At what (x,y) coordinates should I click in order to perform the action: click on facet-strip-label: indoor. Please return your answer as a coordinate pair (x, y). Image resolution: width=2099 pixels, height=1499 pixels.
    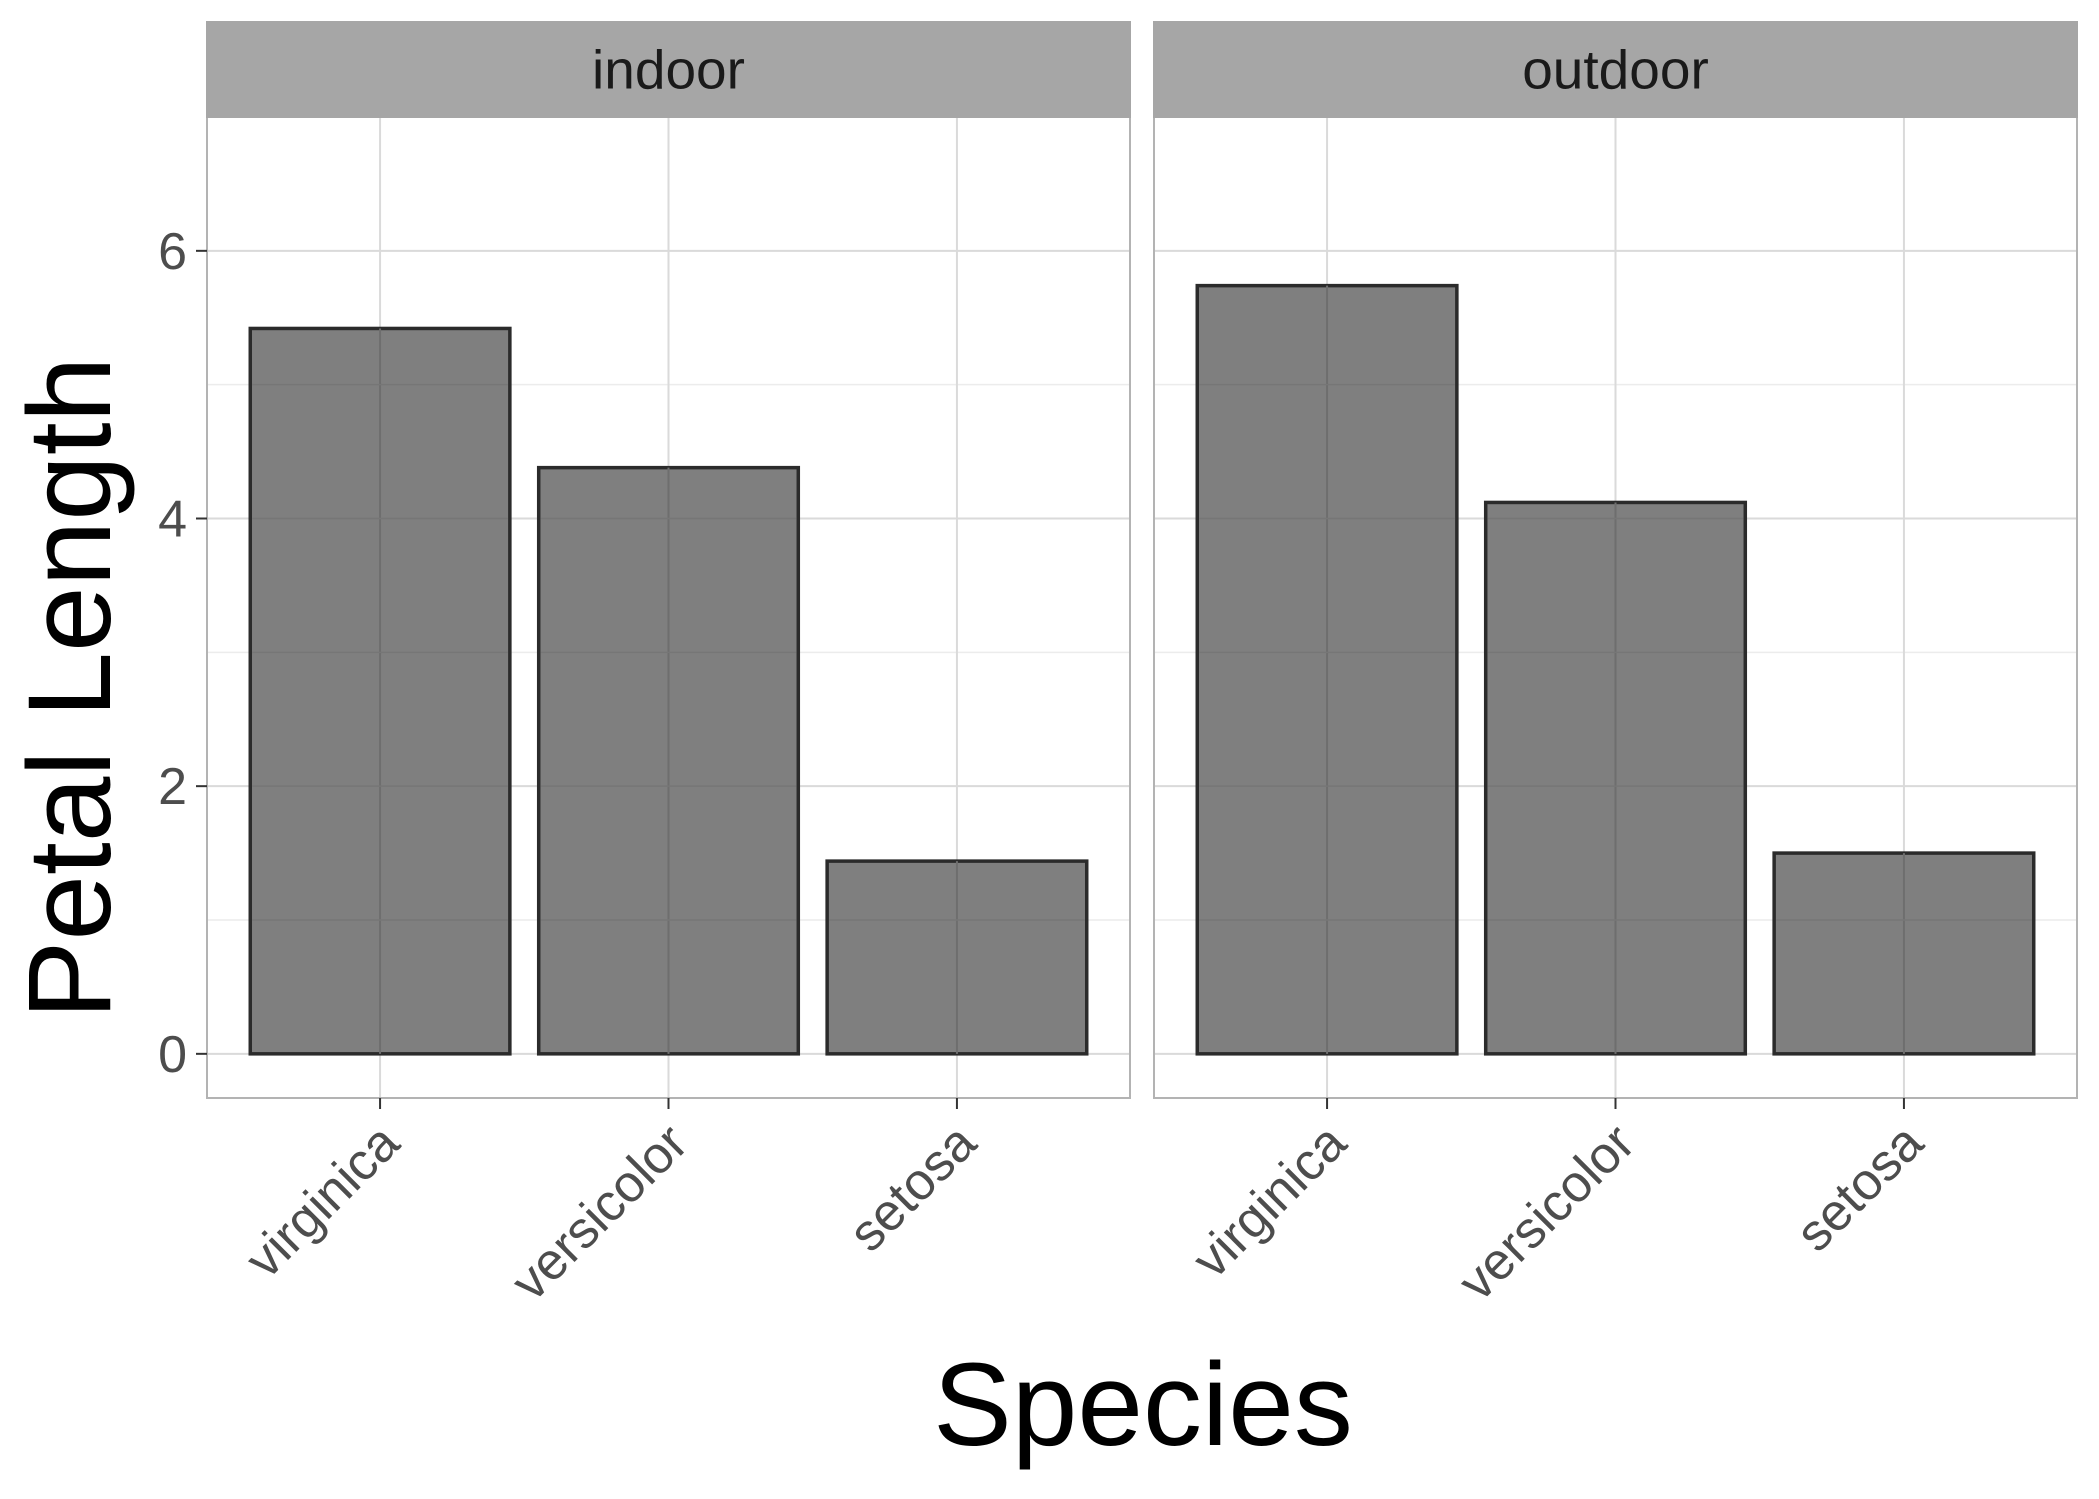
    Looking at the image, I should click on (668, 70).